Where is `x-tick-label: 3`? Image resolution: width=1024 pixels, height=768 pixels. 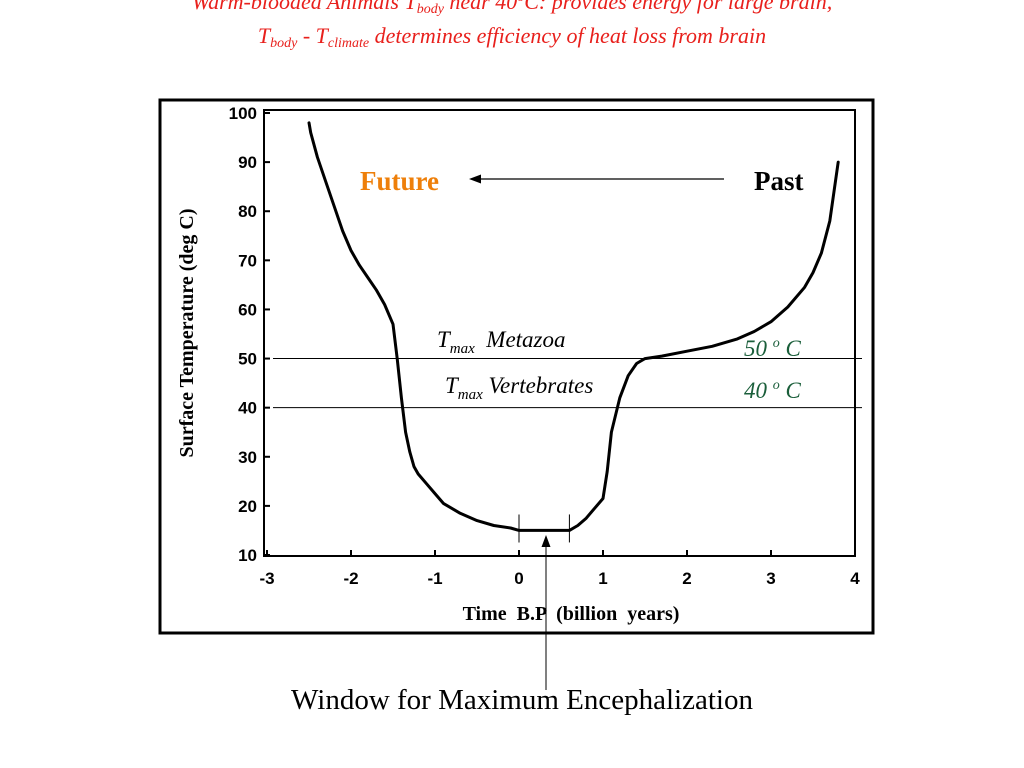
x-tick-label: 3 is located at coordinates (770, 578).